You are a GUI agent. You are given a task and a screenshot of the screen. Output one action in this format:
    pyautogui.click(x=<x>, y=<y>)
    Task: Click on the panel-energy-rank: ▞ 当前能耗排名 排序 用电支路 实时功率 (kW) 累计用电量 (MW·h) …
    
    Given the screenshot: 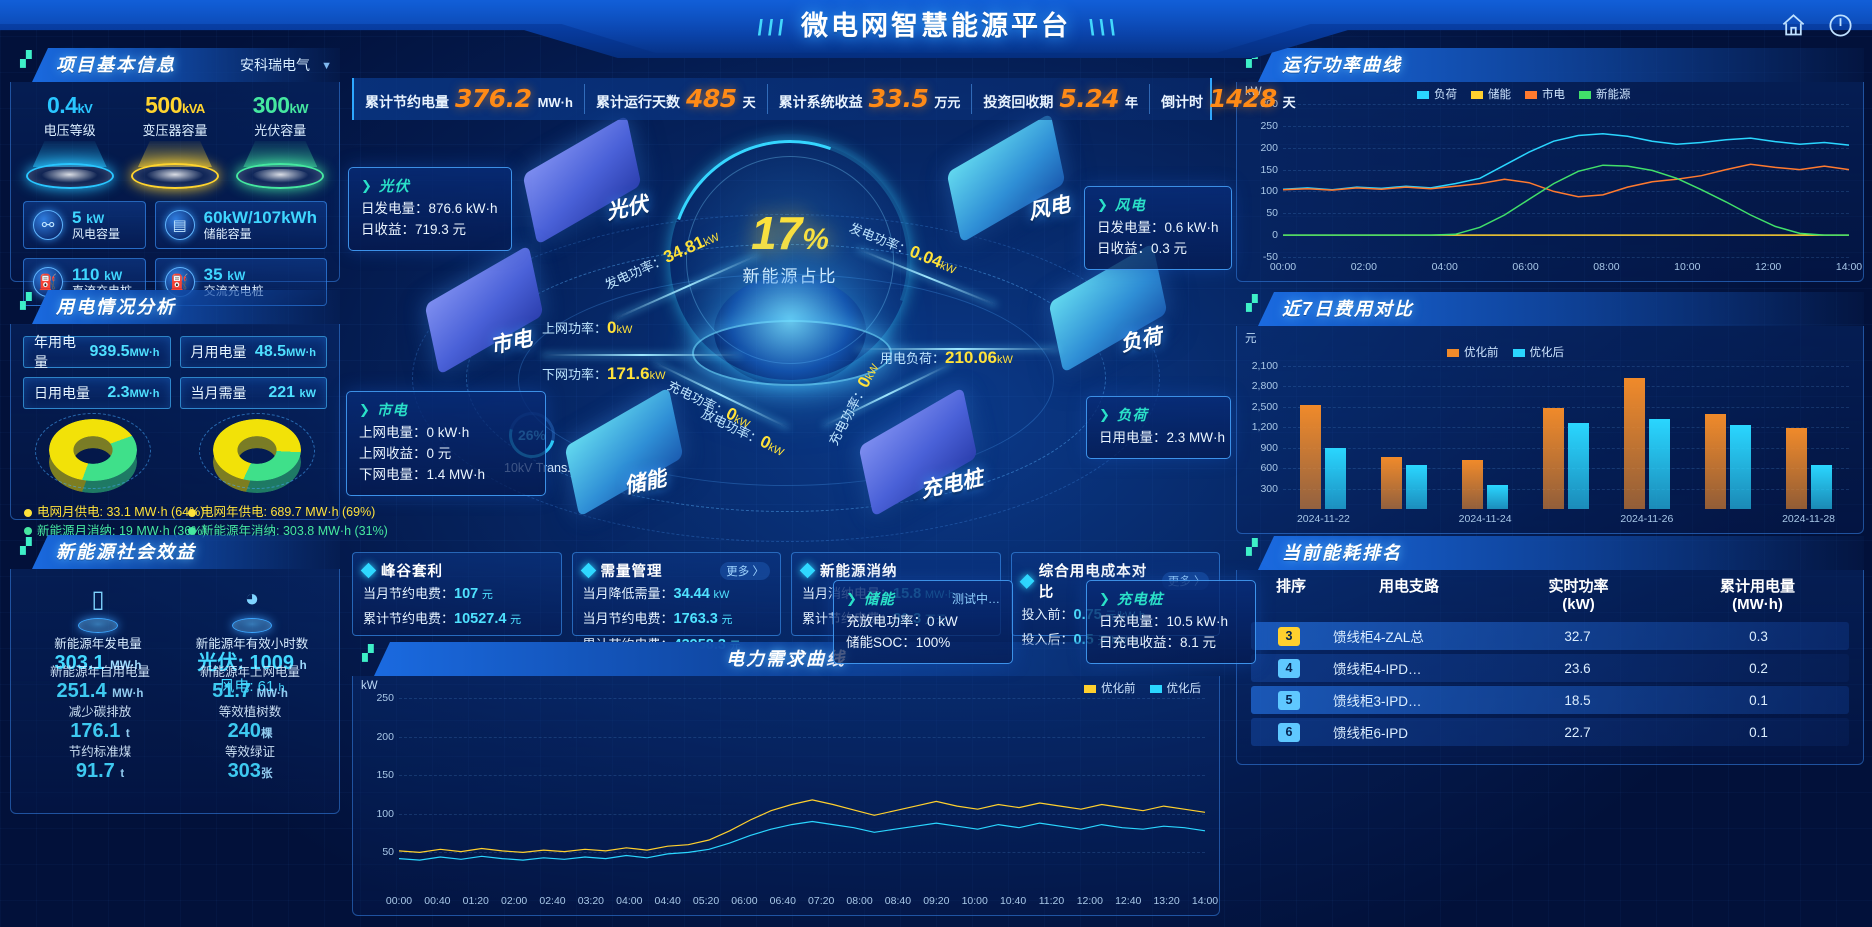 What is the action you would take?
    pyautogui.click(x=1550, y=650)
    